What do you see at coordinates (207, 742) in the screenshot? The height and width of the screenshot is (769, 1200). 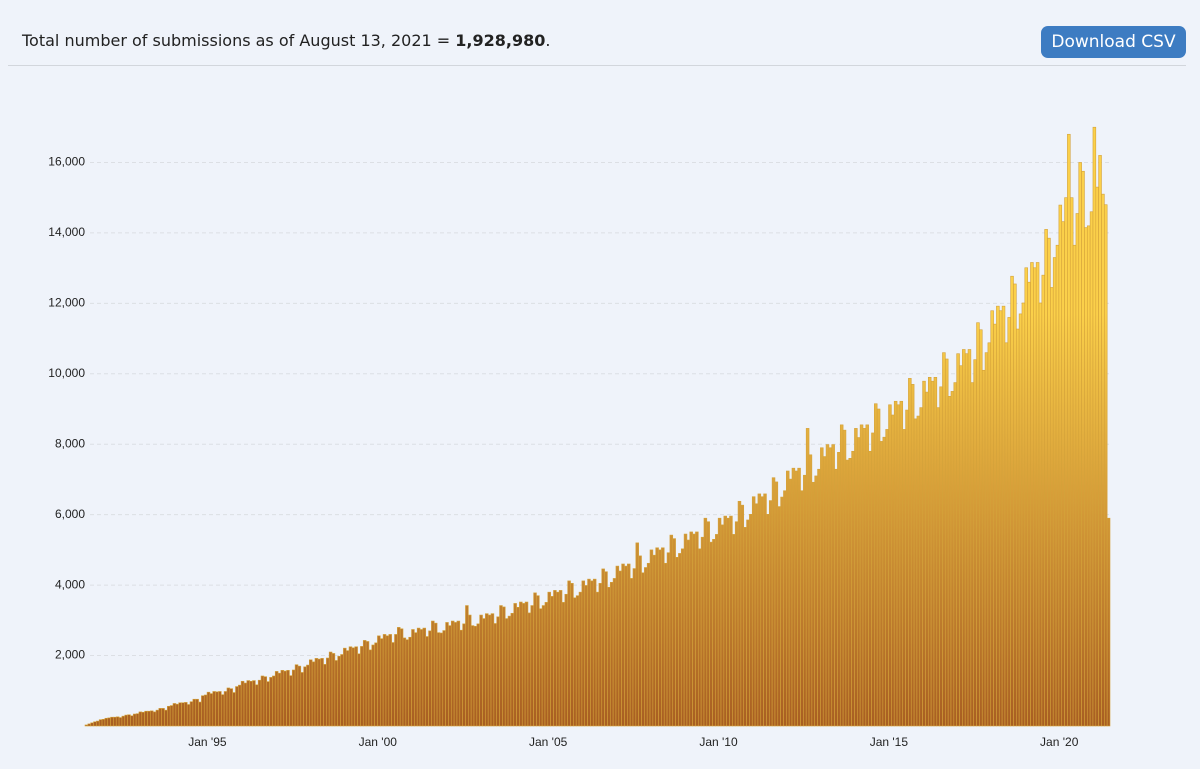 I see `x-tick-label: Jan '95` at bounding box center [207, 742].